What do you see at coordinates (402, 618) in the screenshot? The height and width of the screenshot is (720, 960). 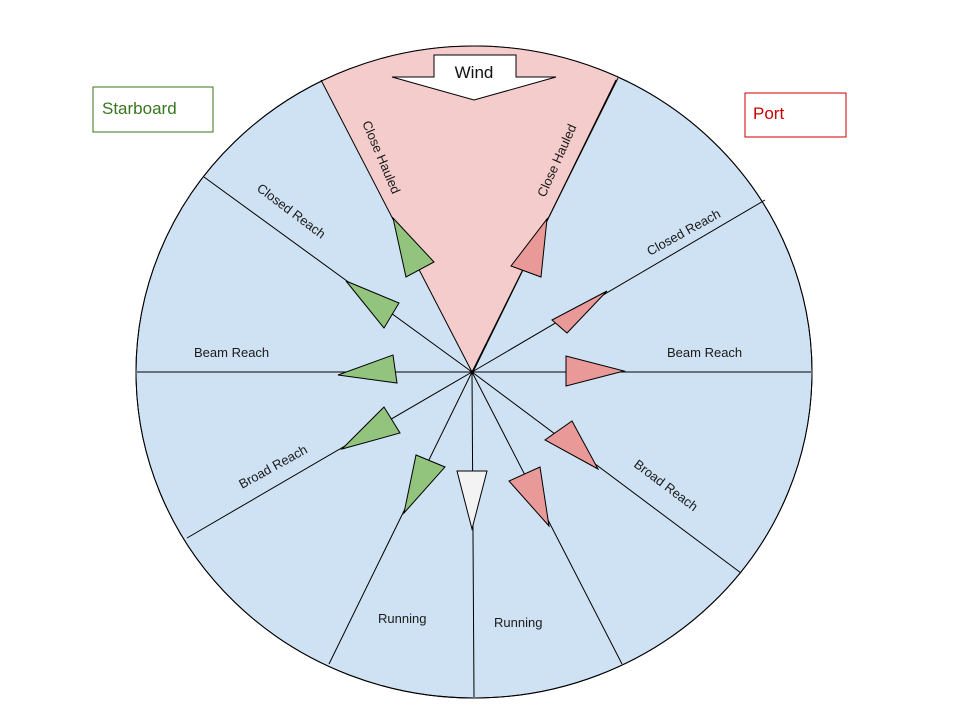 I see `label-running-left: Running` at bounding box center [402, 618].